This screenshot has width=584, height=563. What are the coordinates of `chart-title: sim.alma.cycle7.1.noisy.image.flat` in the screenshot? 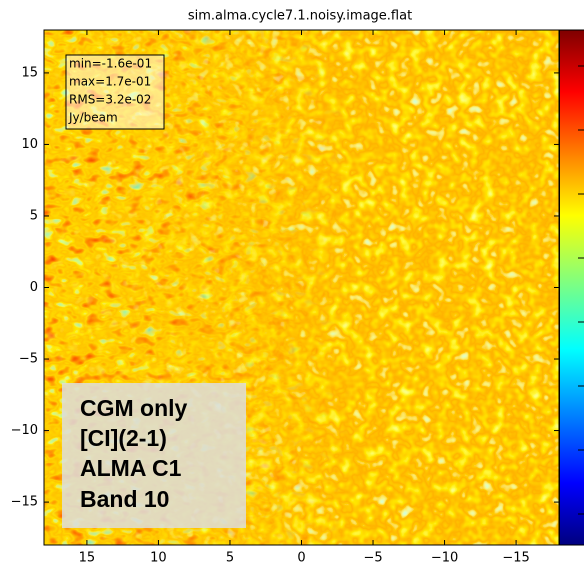 It's located at (300, 16).